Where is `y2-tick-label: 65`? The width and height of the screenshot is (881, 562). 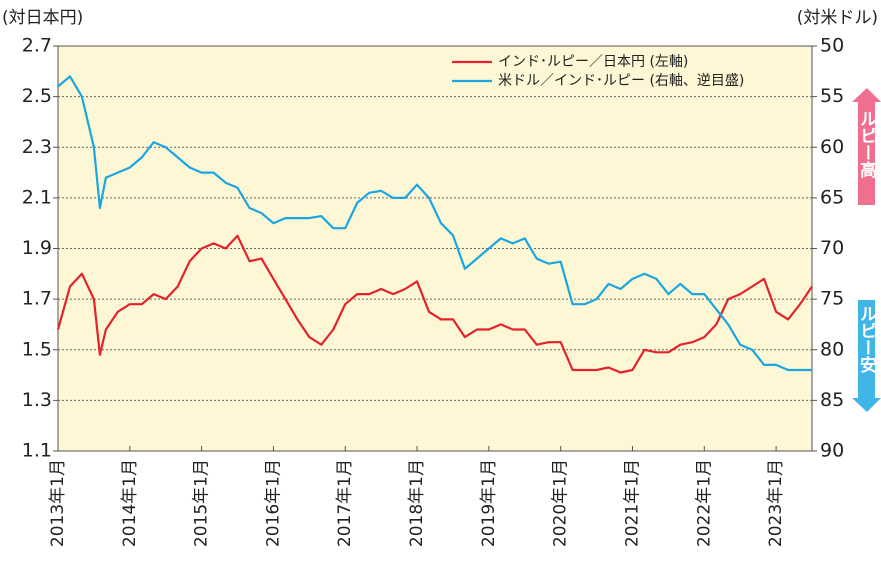 y2-tick-label: 65 is located at coordinates (832, 197).